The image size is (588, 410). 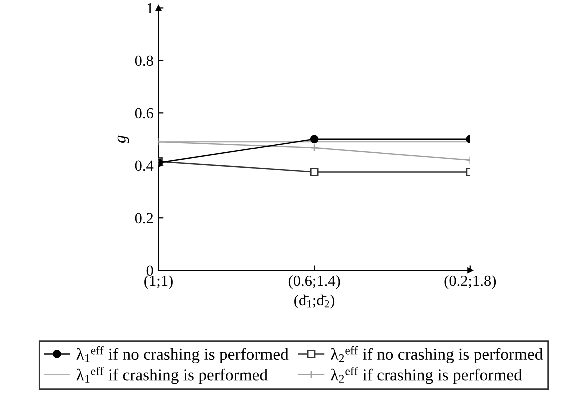 I want to click on y-tick-label: 0.8, so click(x=144, y=61).